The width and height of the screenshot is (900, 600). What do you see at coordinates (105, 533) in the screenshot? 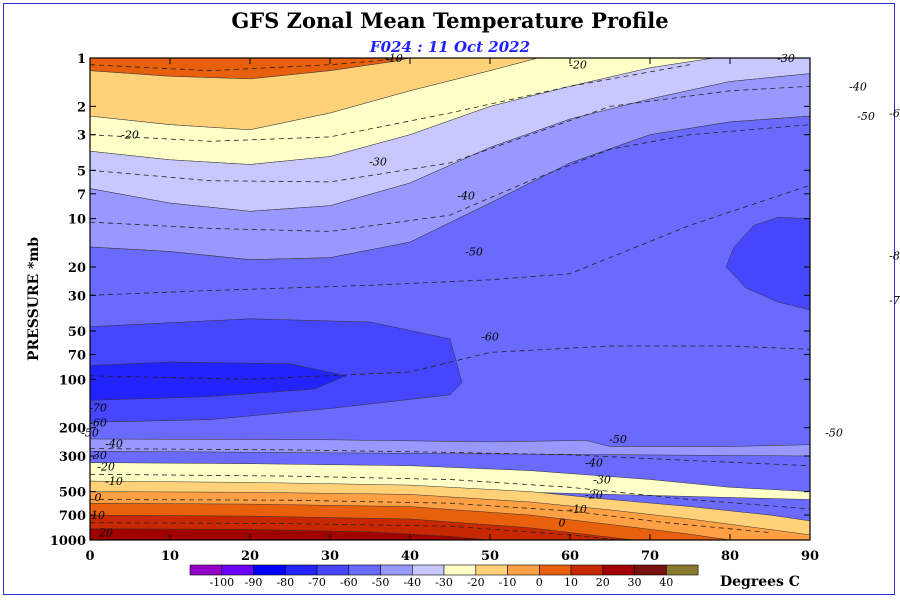
I see `contour-label: 20` at bounding box center [105, 533].